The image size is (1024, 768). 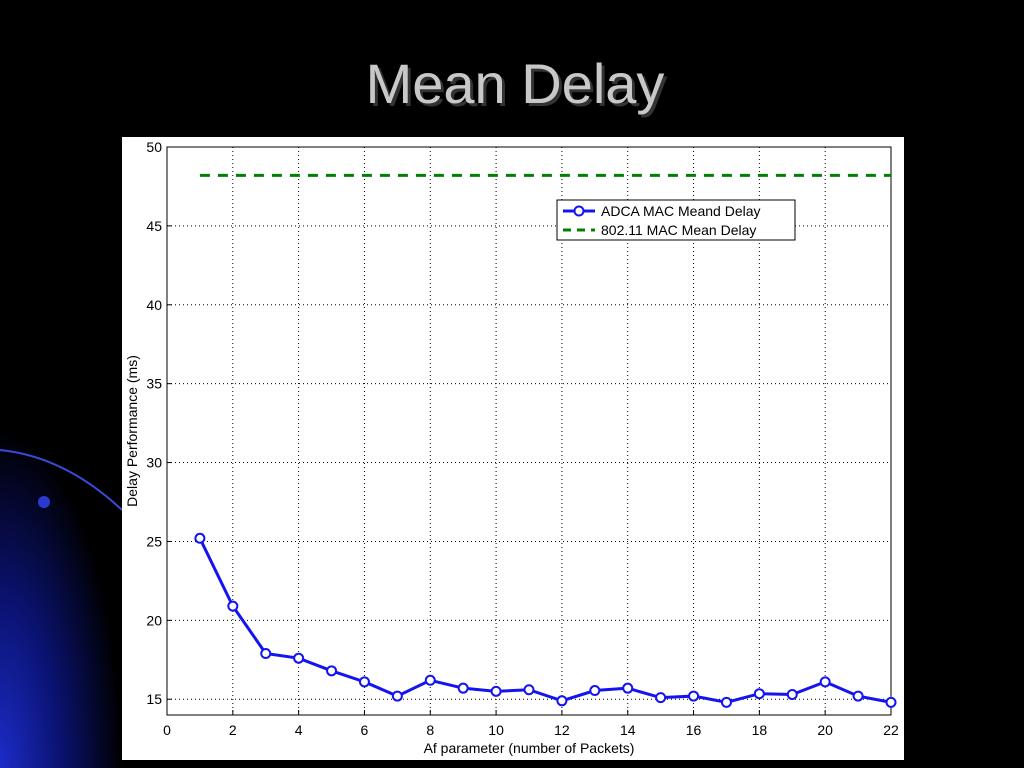 I want to click on legend-marker, so click(x=579, y=211).